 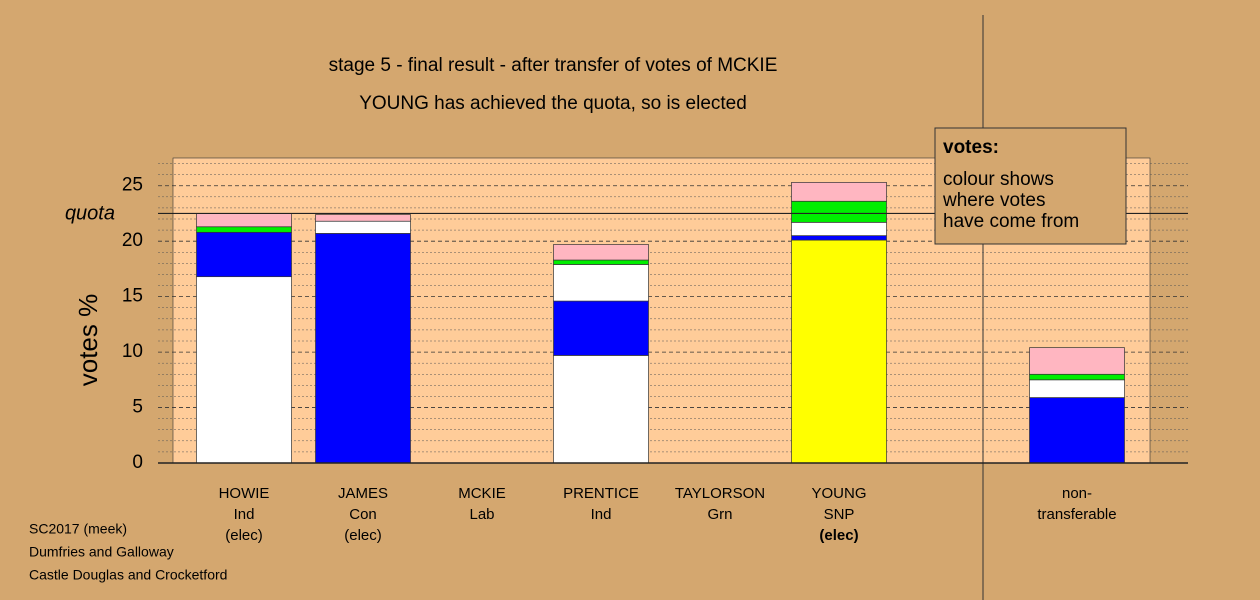 I want to click on y-tick-label: 0, so click(x=137, y=462).